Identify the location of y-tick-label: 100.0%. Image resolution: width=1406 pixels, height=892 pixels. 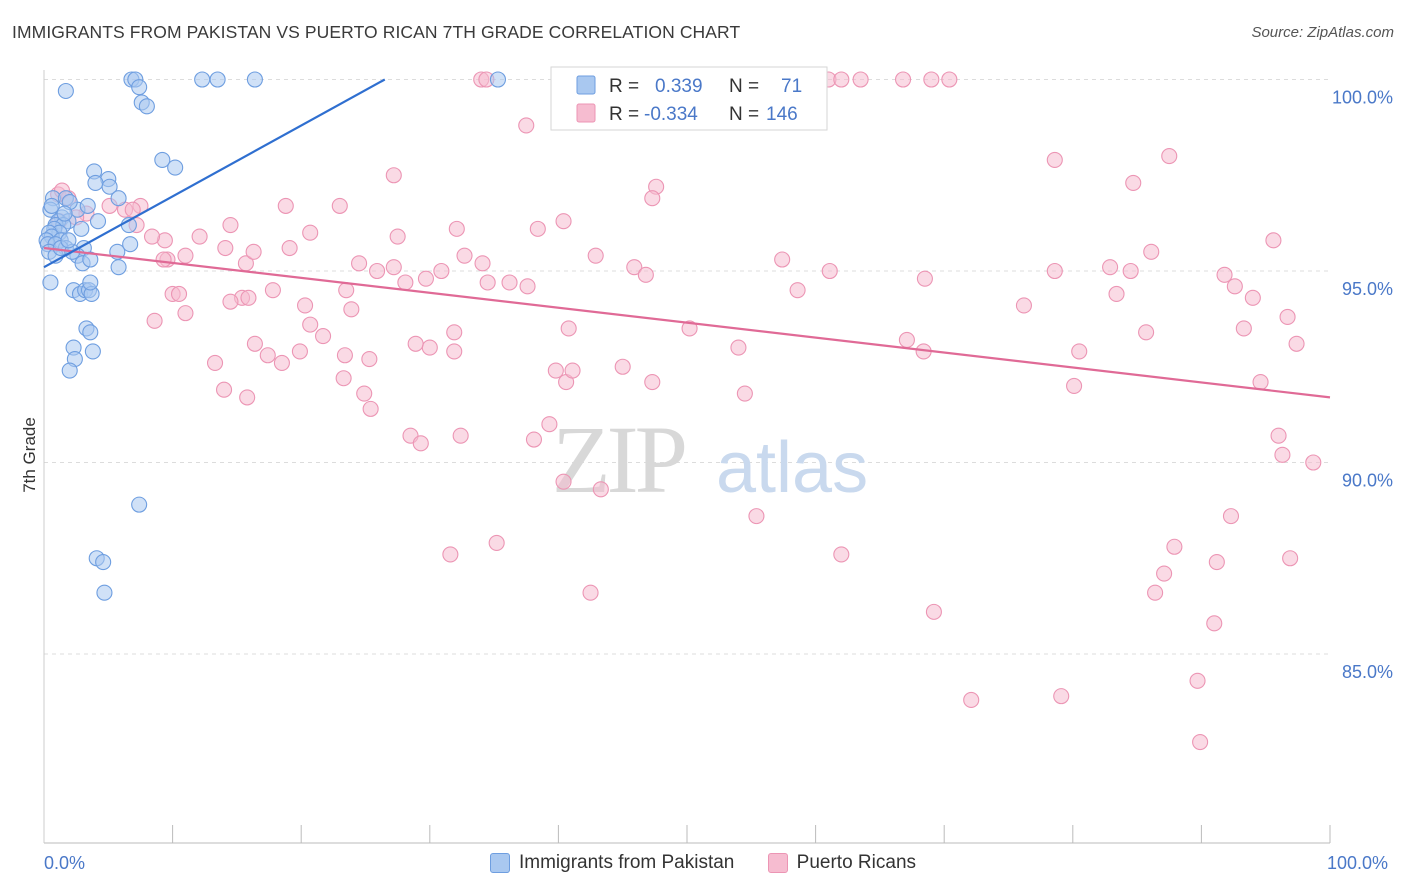
(1362, 98).